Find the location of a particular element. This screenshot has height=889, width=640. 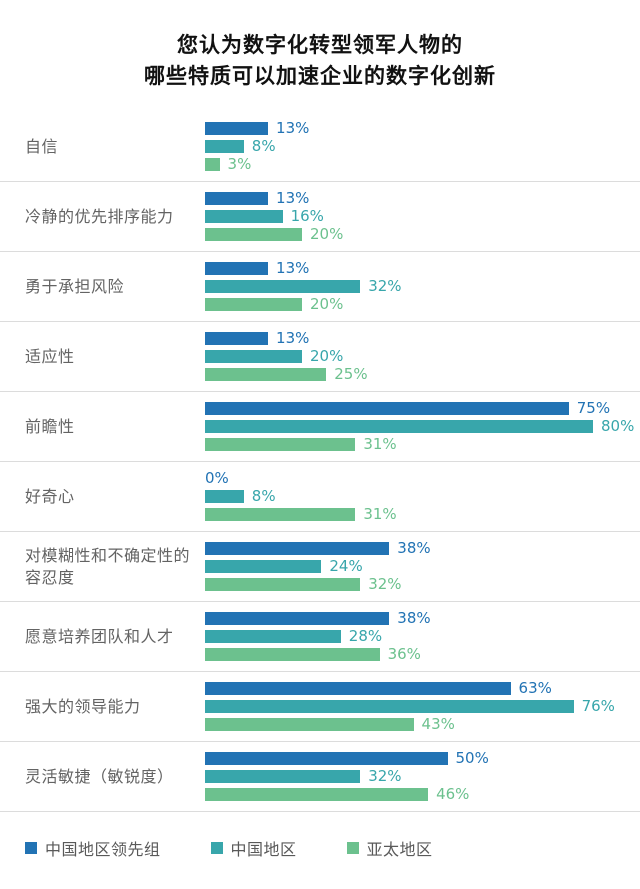

bar-line: 38% is located at coordinates (422, 618).